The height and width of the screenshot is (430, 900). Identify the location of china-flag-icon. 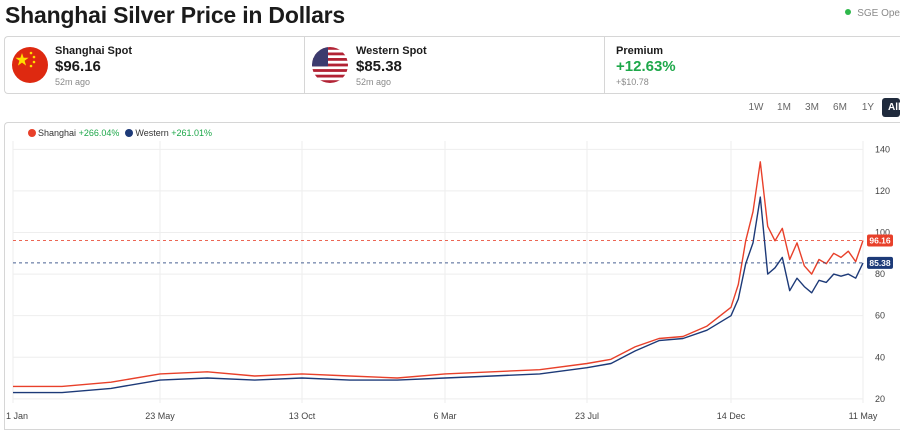
(30, 65).